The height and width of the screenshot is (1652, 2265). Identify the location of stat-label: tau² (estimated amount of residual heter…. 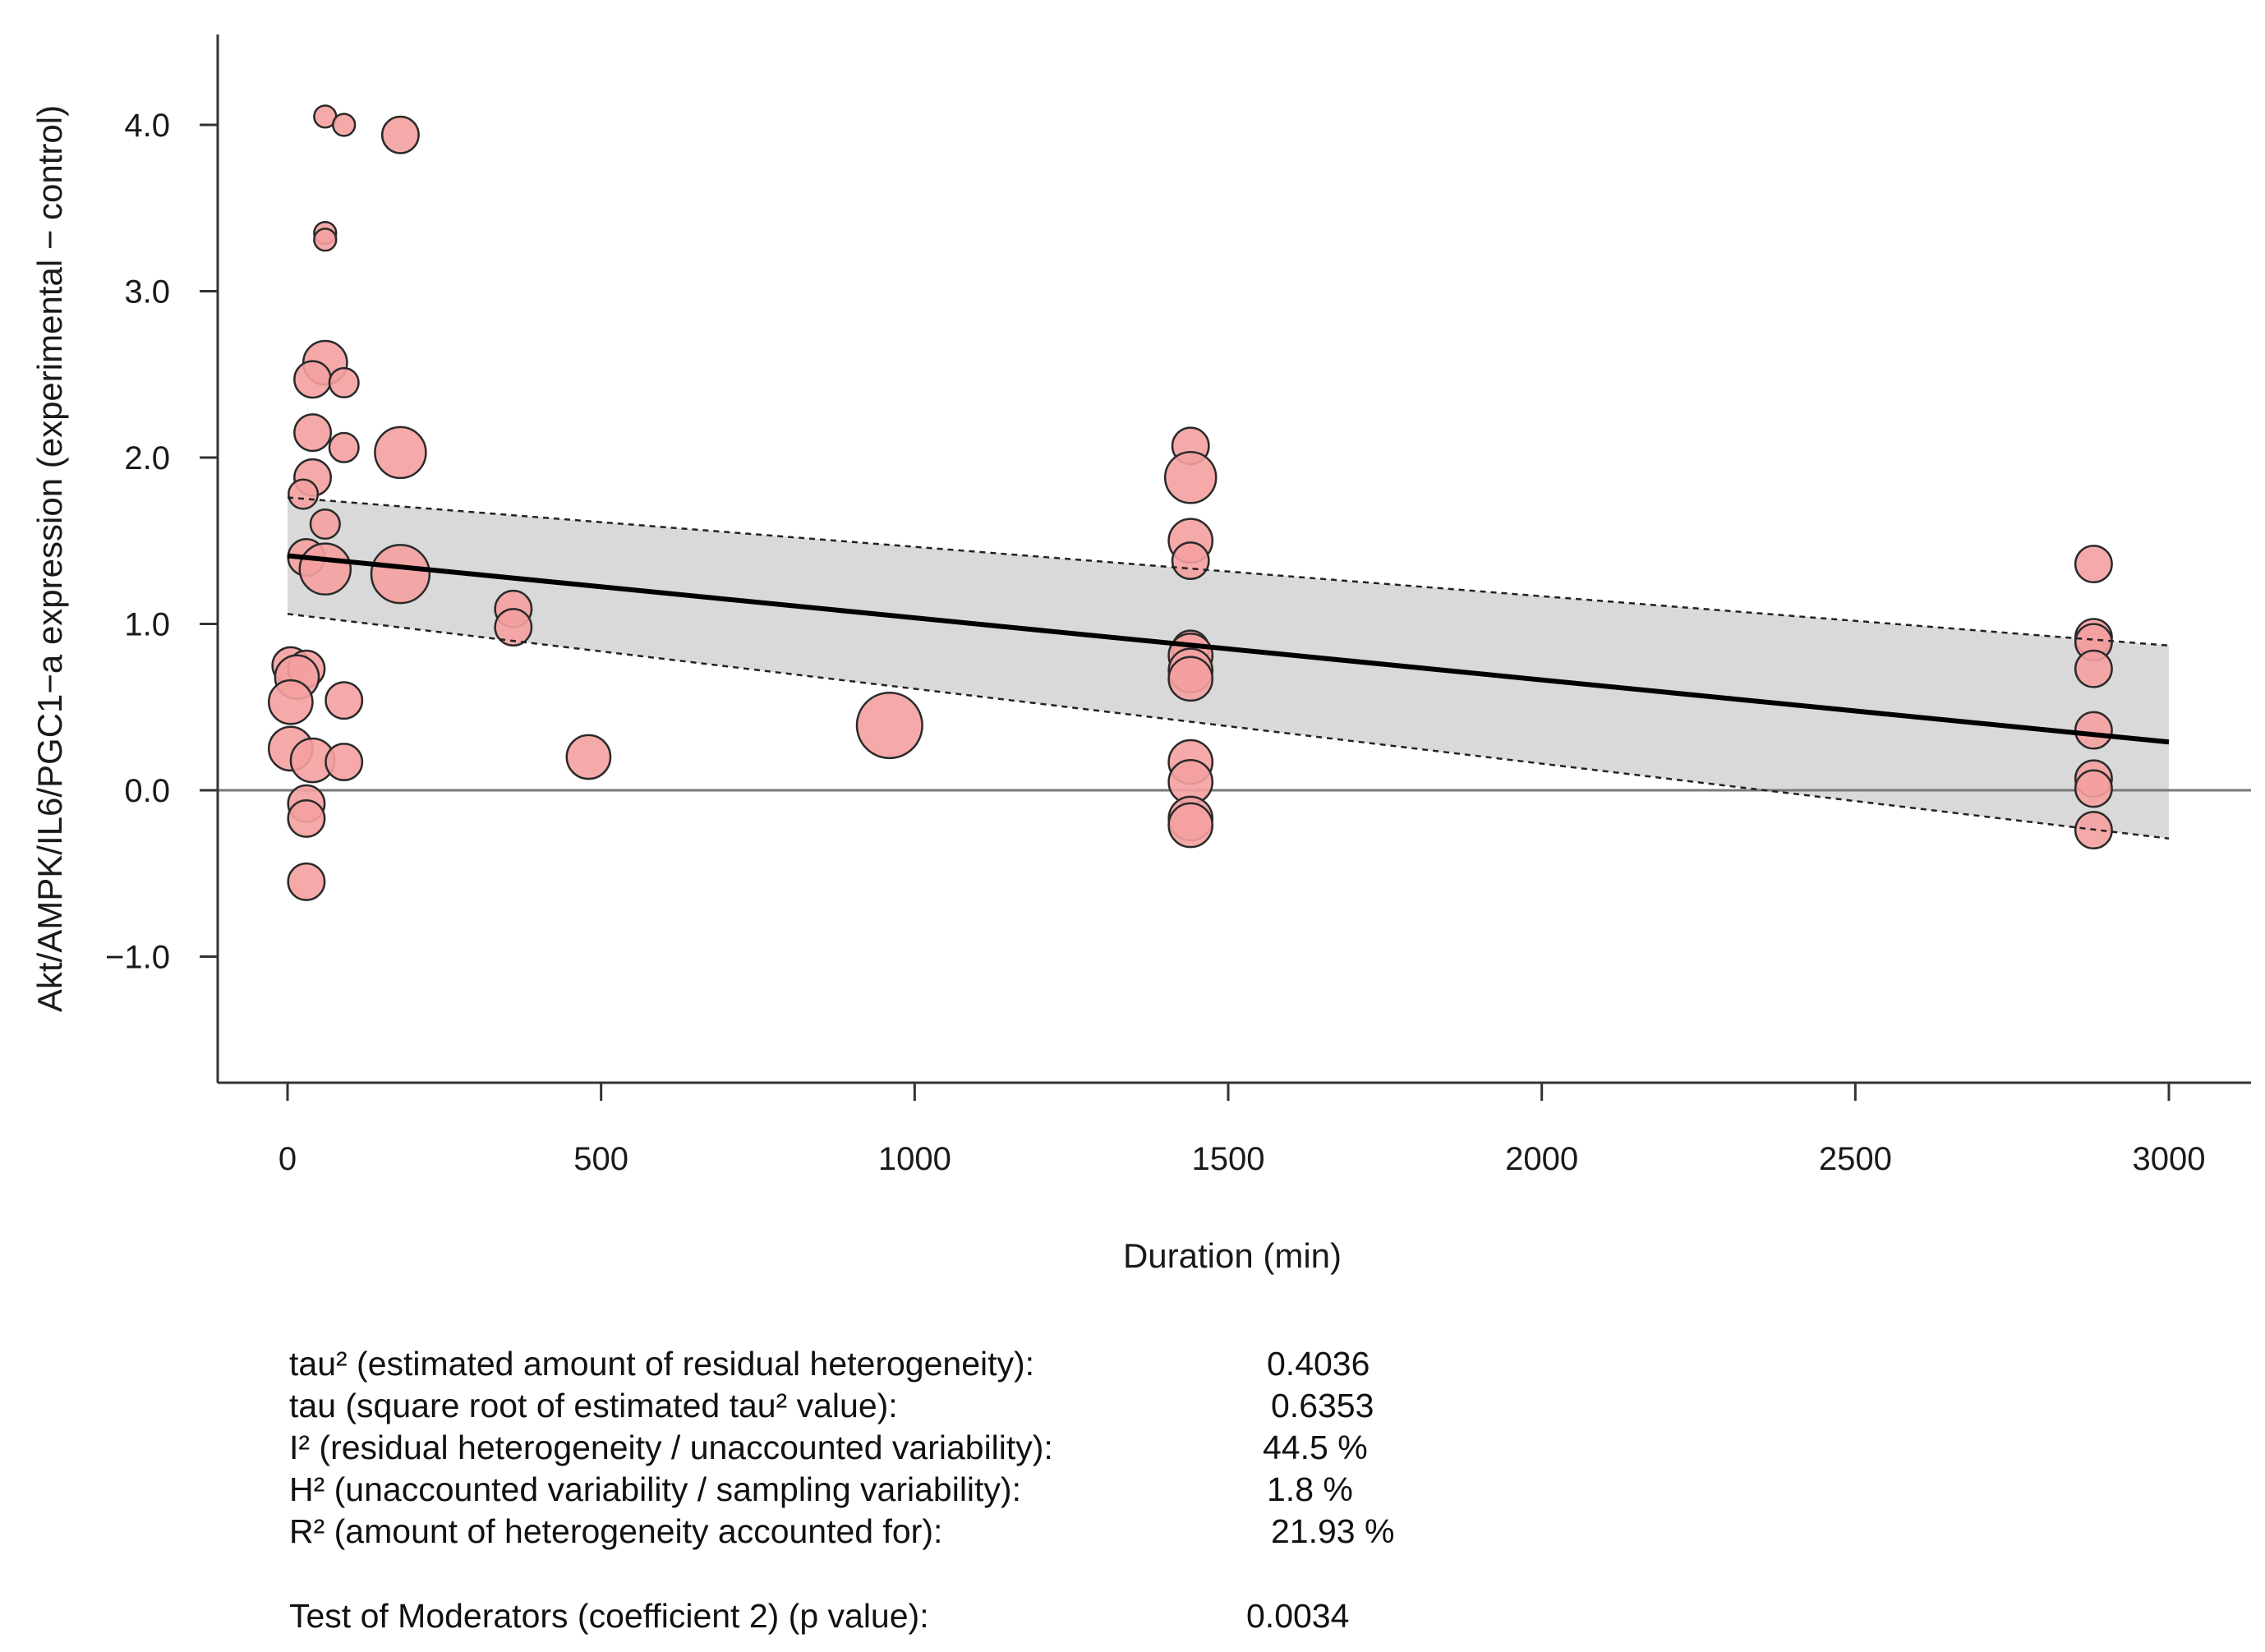
(662, 1364).